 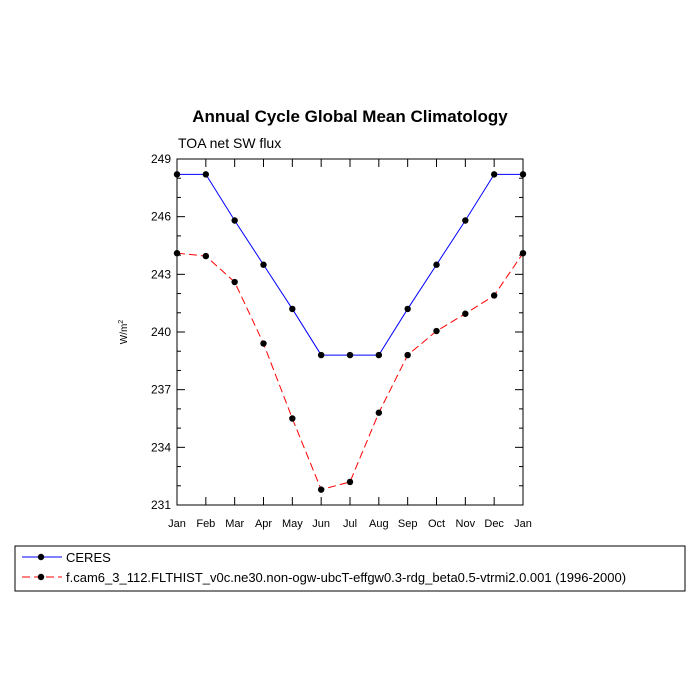 I want to click on x-tick-label: Jul, so click(x=350, y=524).